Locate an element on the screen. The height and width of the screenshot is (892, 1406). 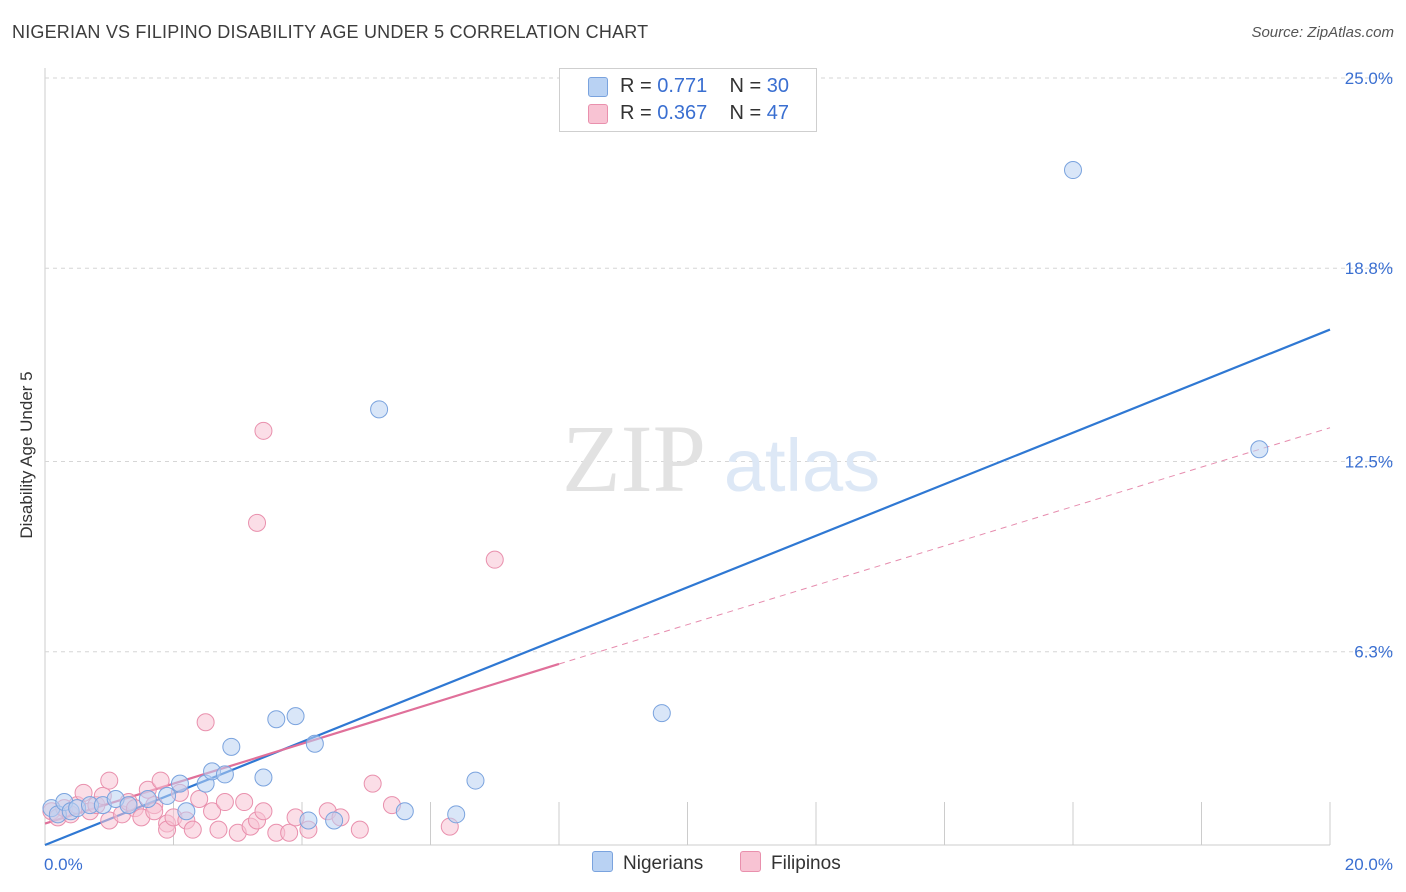
correlation-legend: R = 0.771 N = 30 R = 0.367 N = 47 is located at coordinates (688, 100).